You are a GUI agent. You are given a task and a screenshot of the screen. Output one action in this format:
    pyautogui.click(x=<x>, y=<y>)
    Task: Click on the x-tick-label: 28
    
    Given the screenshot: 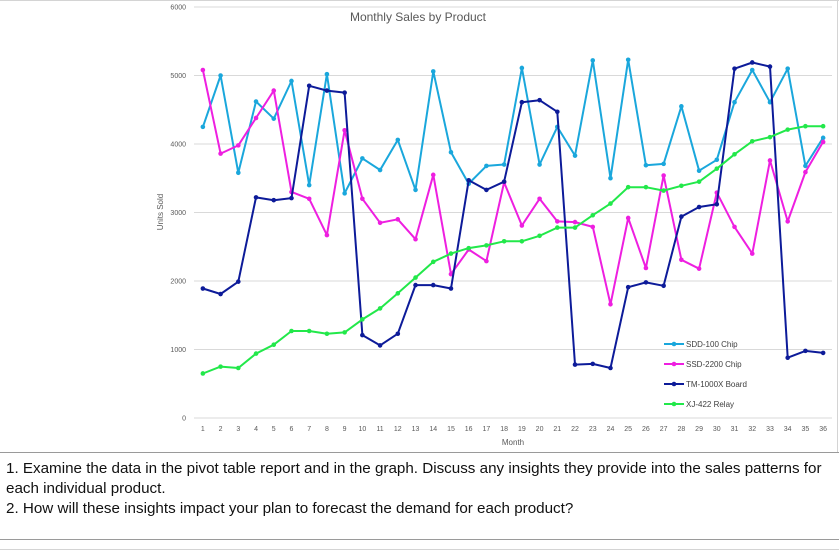 What is the action you would take?
    pyautogui.click(x=681, y=429)
    